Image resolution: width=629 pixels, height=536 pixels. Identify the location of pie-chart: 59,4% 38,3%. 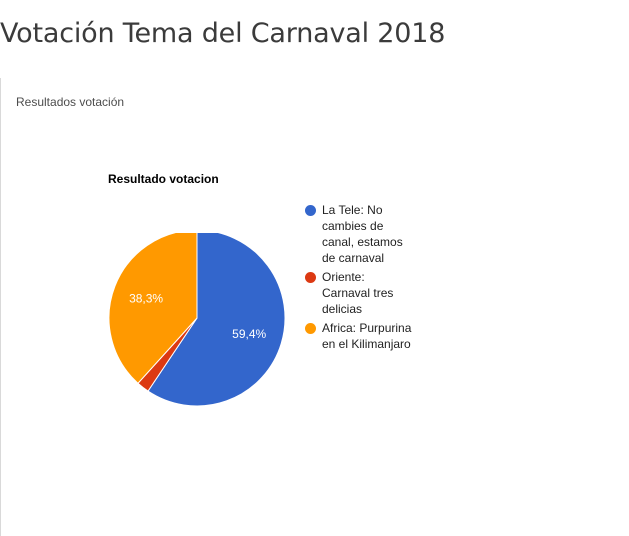
(197, 320).